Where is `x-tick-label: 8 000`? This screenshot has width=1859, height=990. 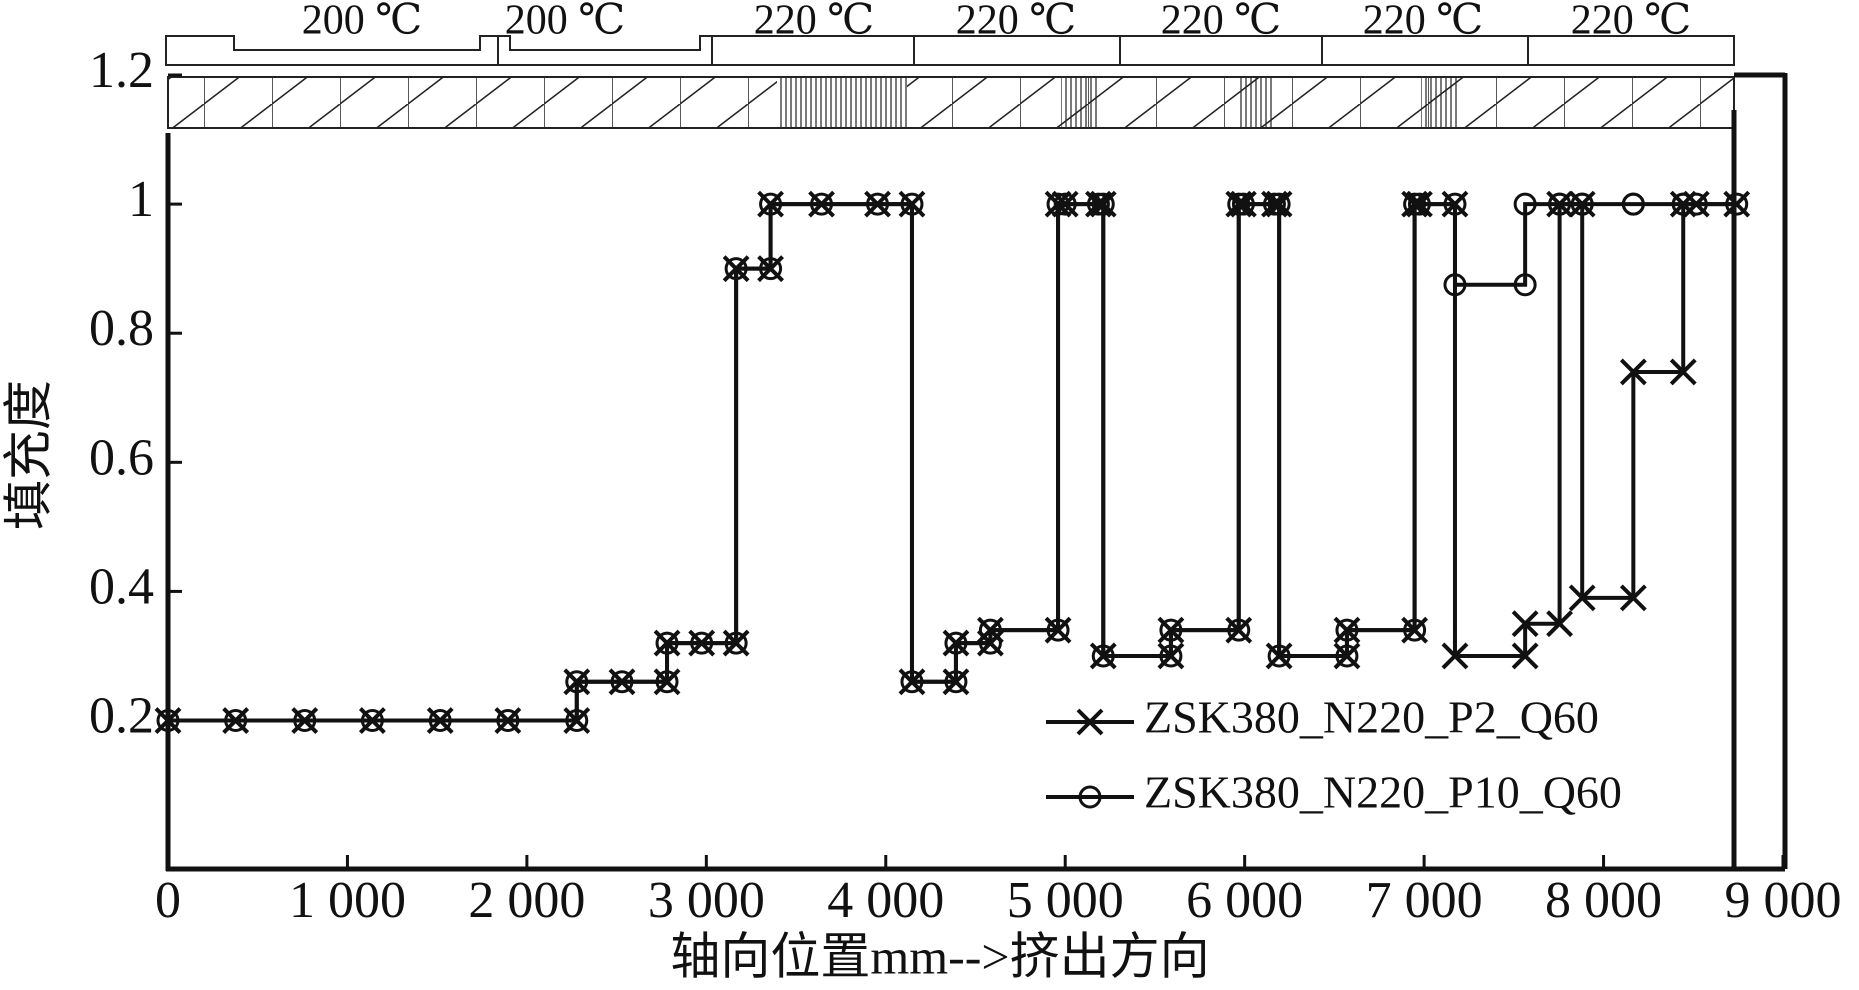
x-tick-label: 8 000 is located at coordinates (1603, 900).